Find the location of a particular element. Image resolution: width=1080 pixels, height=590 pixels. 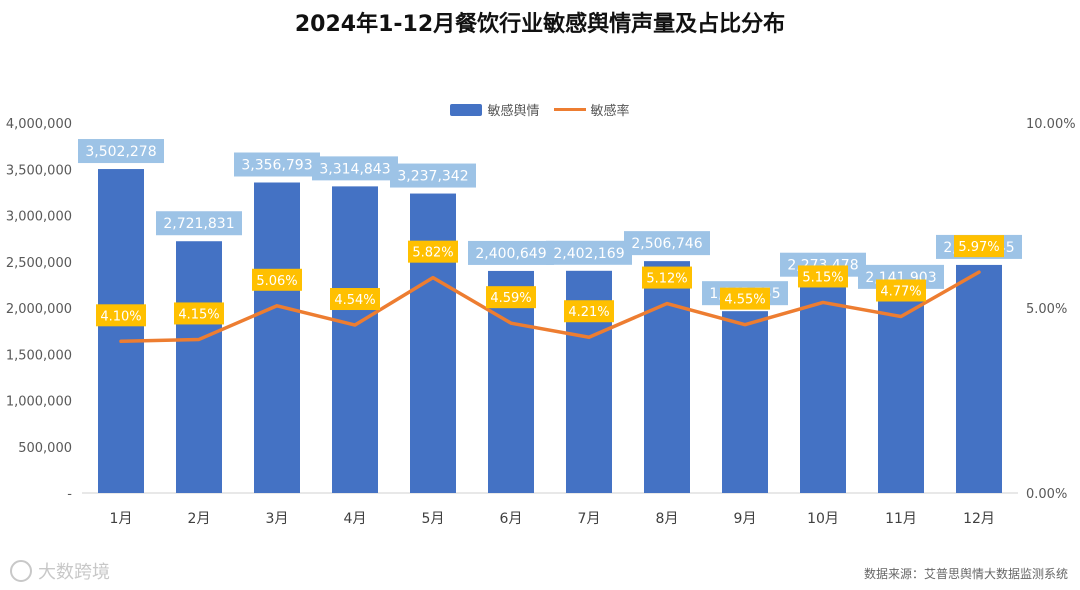

bar-data-label: 2,721,831 is located at coordinates (198, 224).